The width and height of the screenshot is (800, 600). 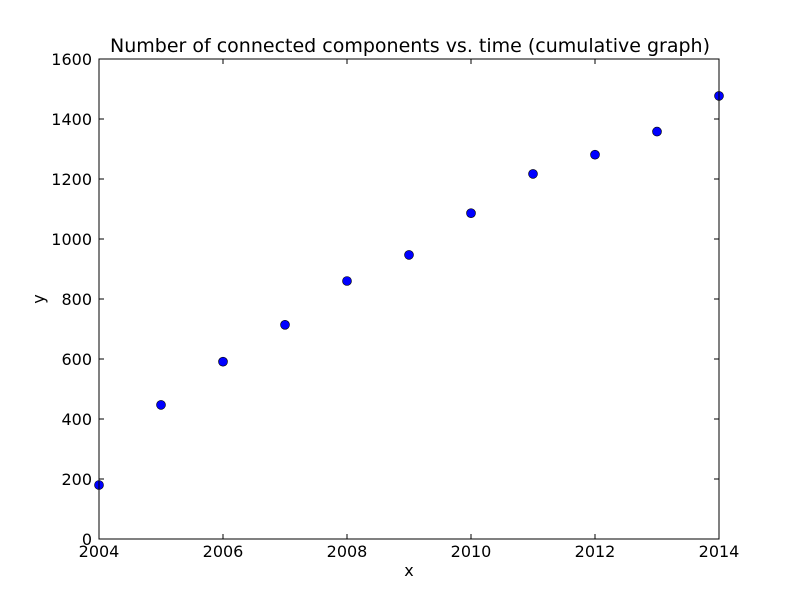 I want to click on x-tick-label: 2006, so click(x=223, y=551).